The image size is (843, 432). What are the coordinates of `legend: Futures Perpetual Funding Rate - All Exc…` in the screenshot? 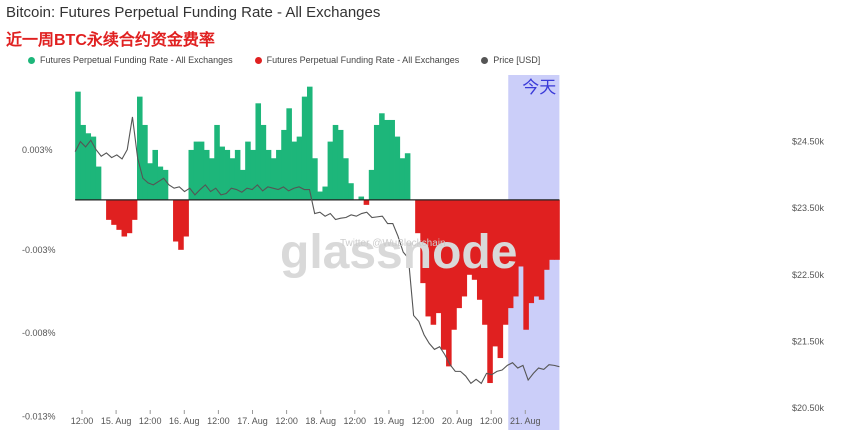 It's located at (284, 60).